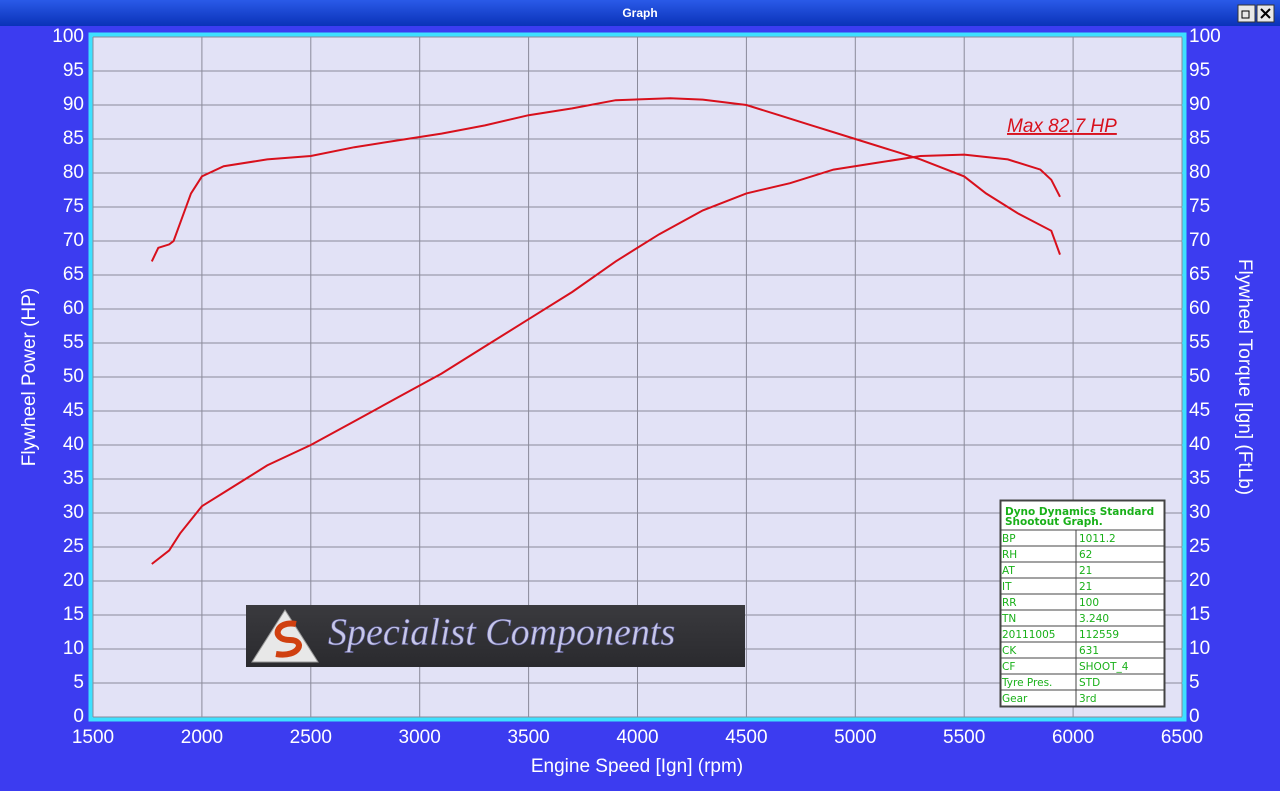  Describe the element at coordinates (73, 376) in the screenshot. I see `y-tick-label: 50` at that location.